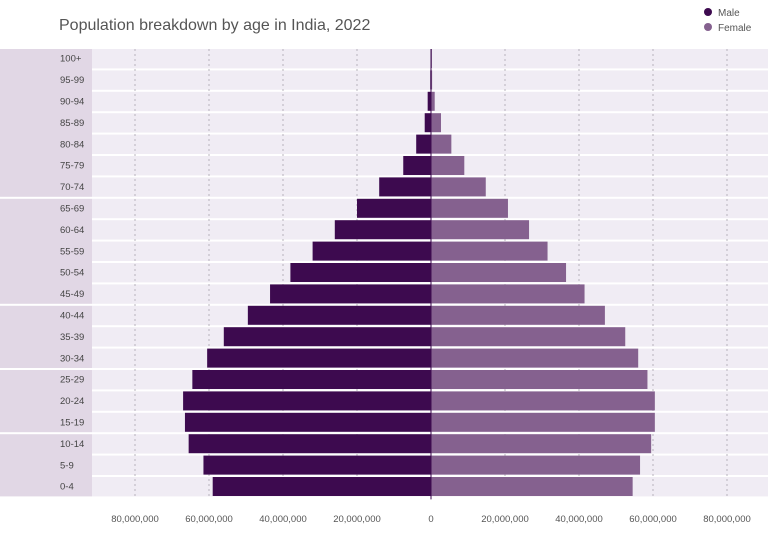 Image resolution: width=768 pixels, height=538 pixels. I want to click on age-label: 50-54, so click(72, 273).